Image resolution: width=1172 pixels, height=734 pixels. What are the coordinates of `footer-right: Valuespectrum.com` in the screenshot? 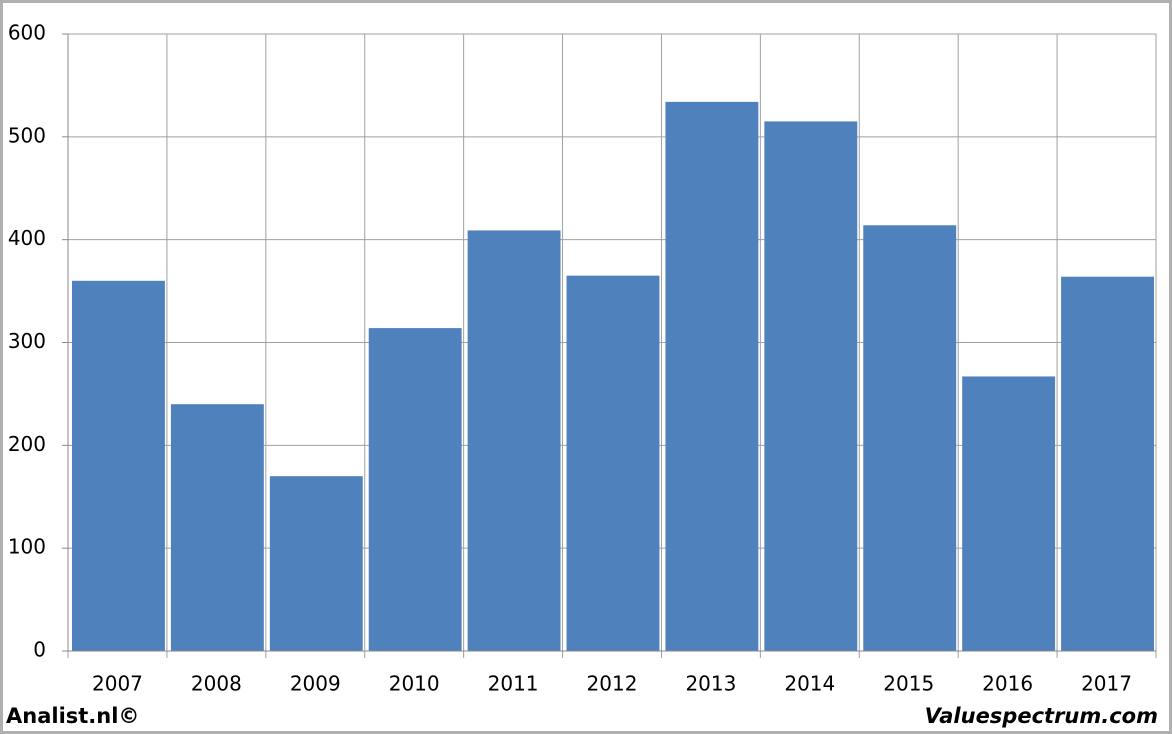 It's located at (1041, 716).